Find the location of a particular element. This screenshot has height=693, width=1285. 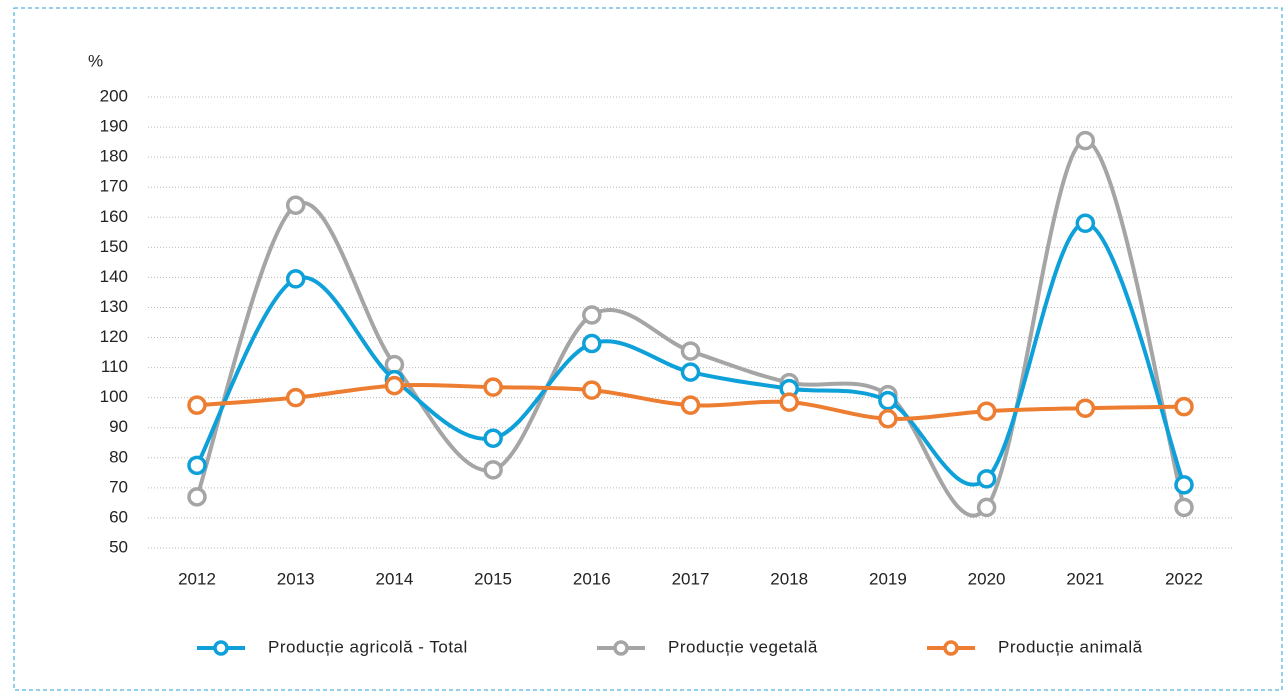

y-tick-label: 100 is located at coordinates (114, 396).